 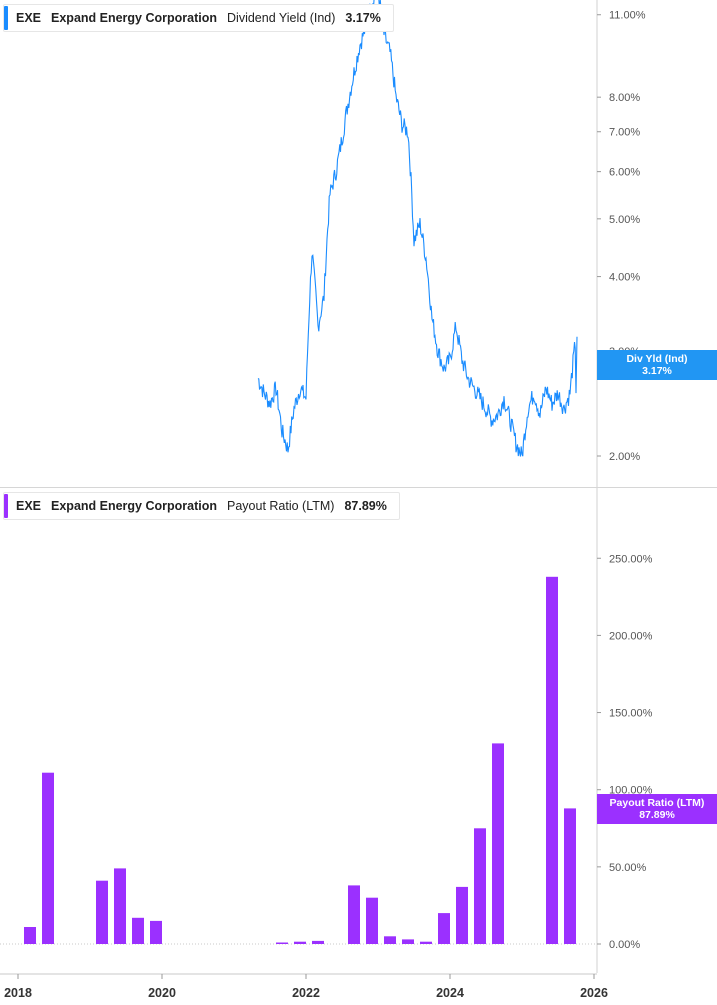 I want to click on y-tick-label: 200.00%, so click(x=631, y=636).